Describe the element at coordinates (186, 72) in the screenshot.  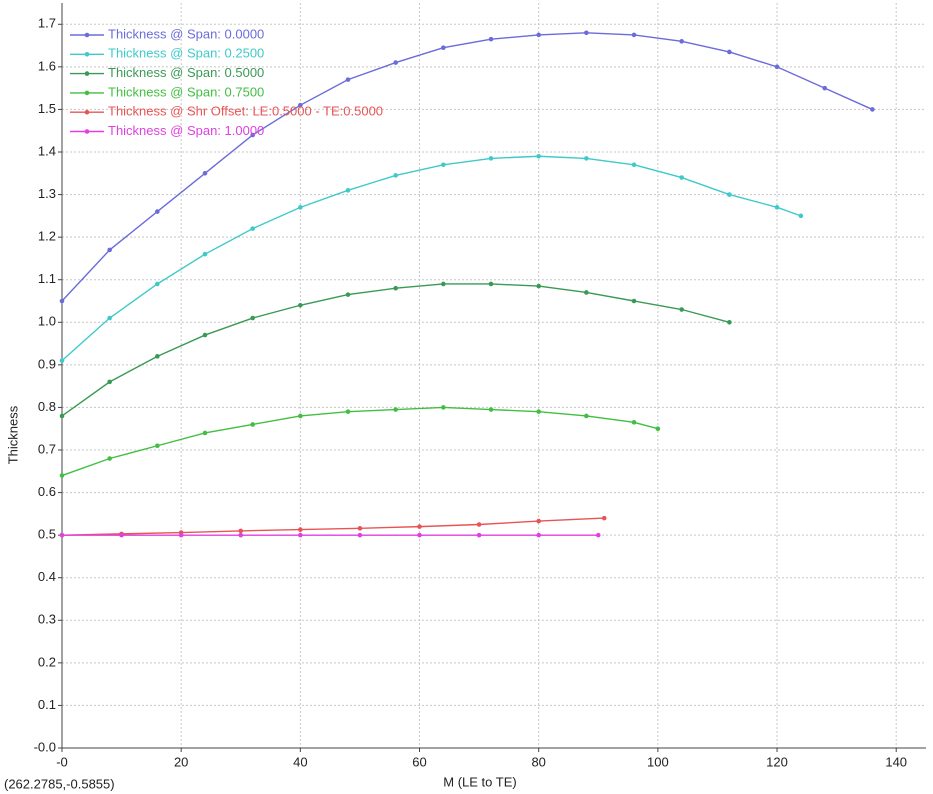
I see `legend-label: Thickness @ Span: 0.5000` at that location.